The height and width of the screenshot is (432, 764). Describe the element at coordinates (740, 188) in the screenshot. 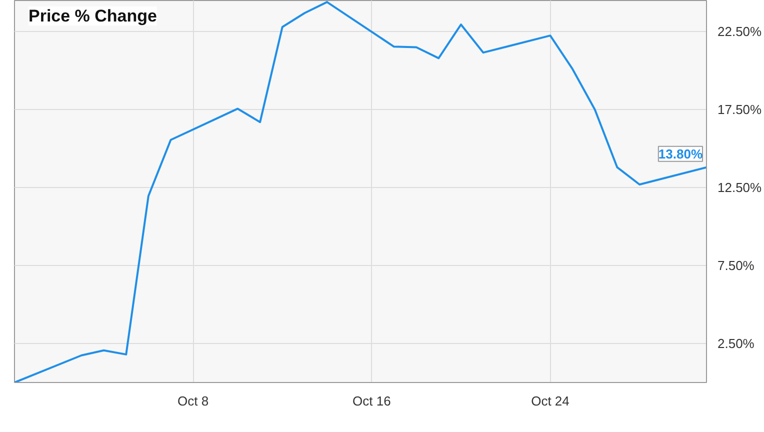

I see `y-tick-label: 12.50%` at that location.